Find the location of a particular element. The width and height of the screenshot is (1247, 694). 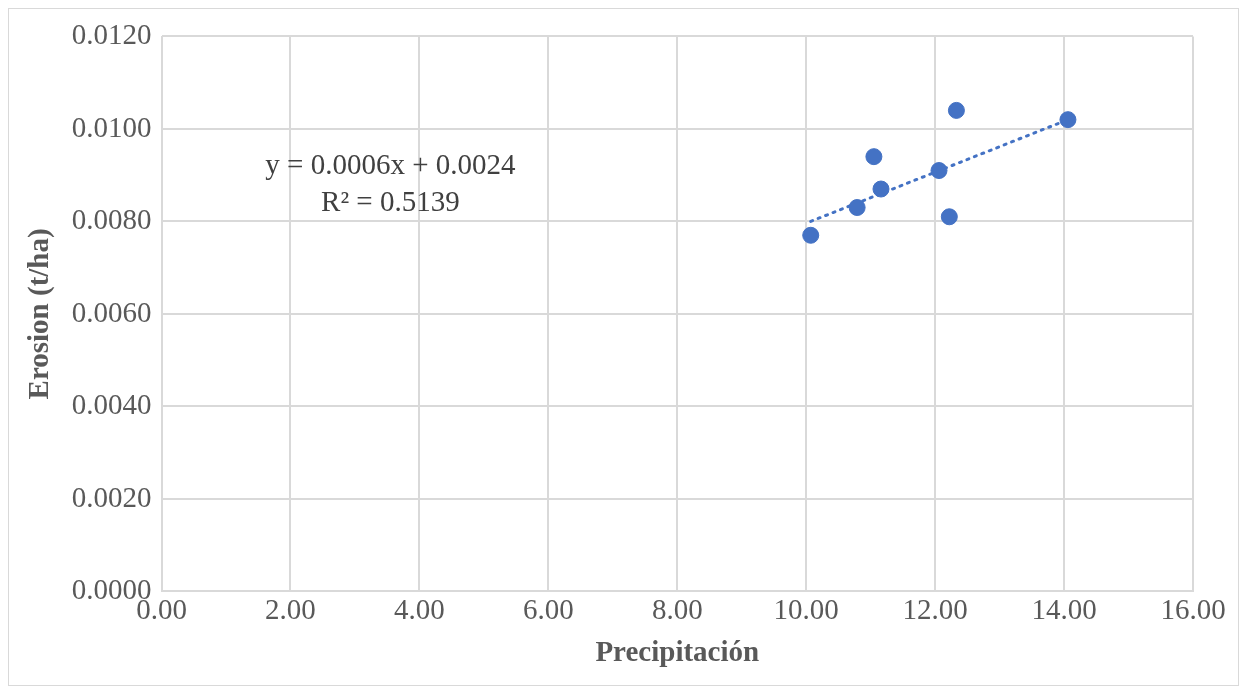

x-tick-label: 14.00 is located at coordinates (1064, 609).